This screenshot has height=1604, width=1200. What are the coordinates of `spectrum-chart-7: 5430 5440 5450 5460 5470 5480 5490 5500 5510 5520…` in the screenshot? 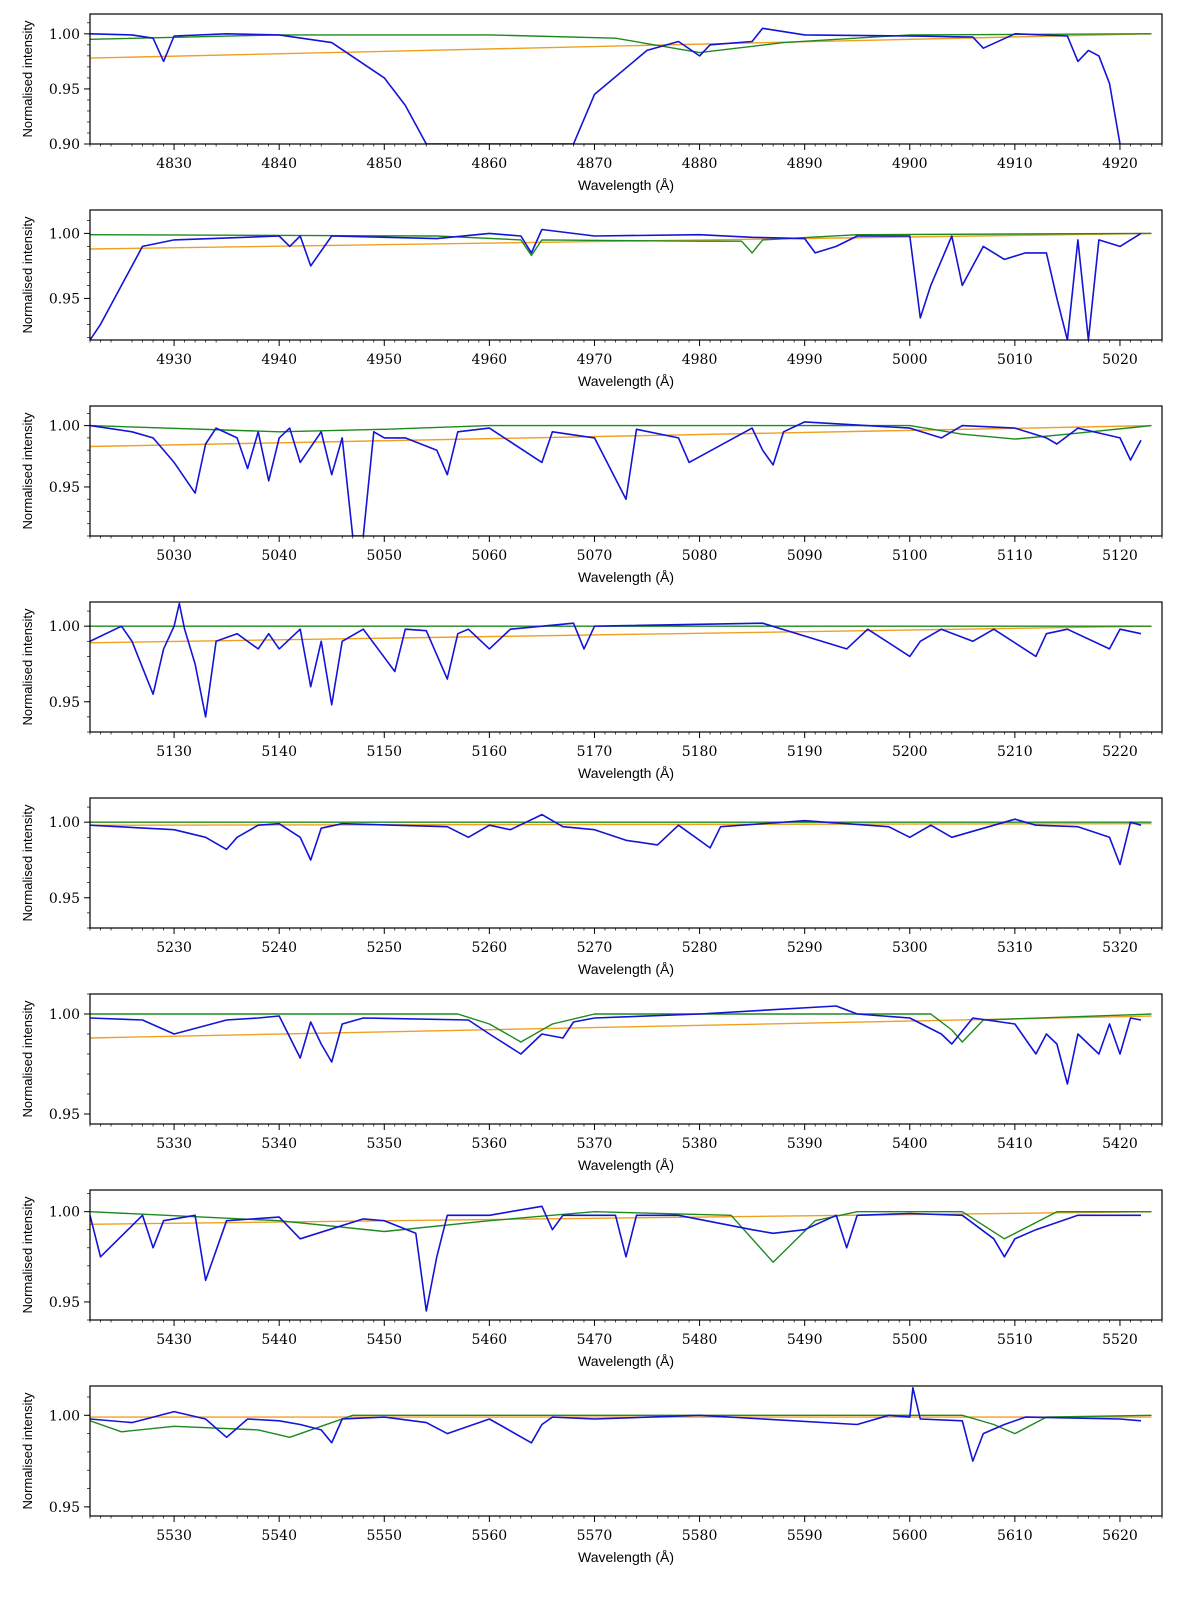 It's located at (591, 1279).